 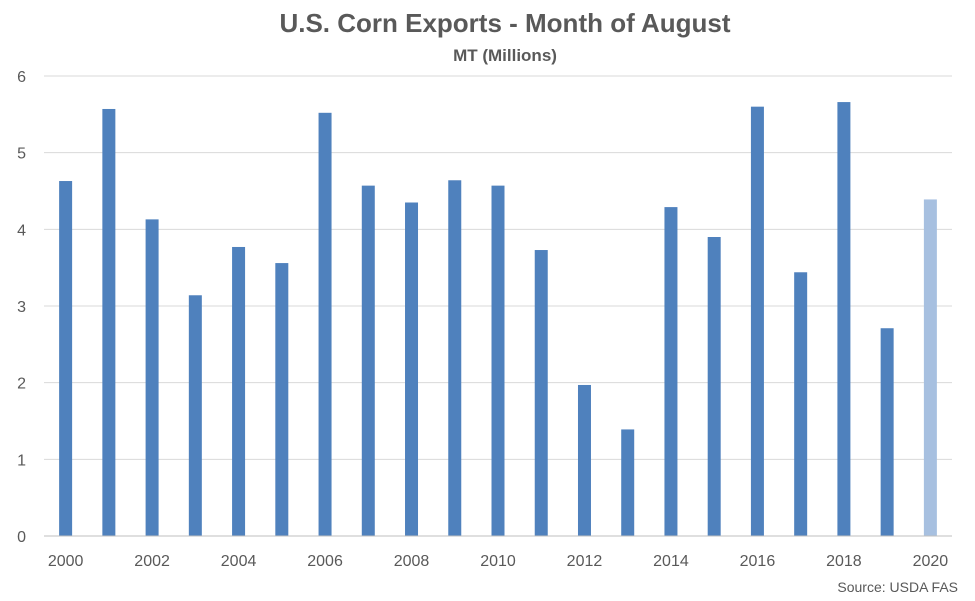 I want to click on x-tick-label: 2012, so click(x=585, y=561).